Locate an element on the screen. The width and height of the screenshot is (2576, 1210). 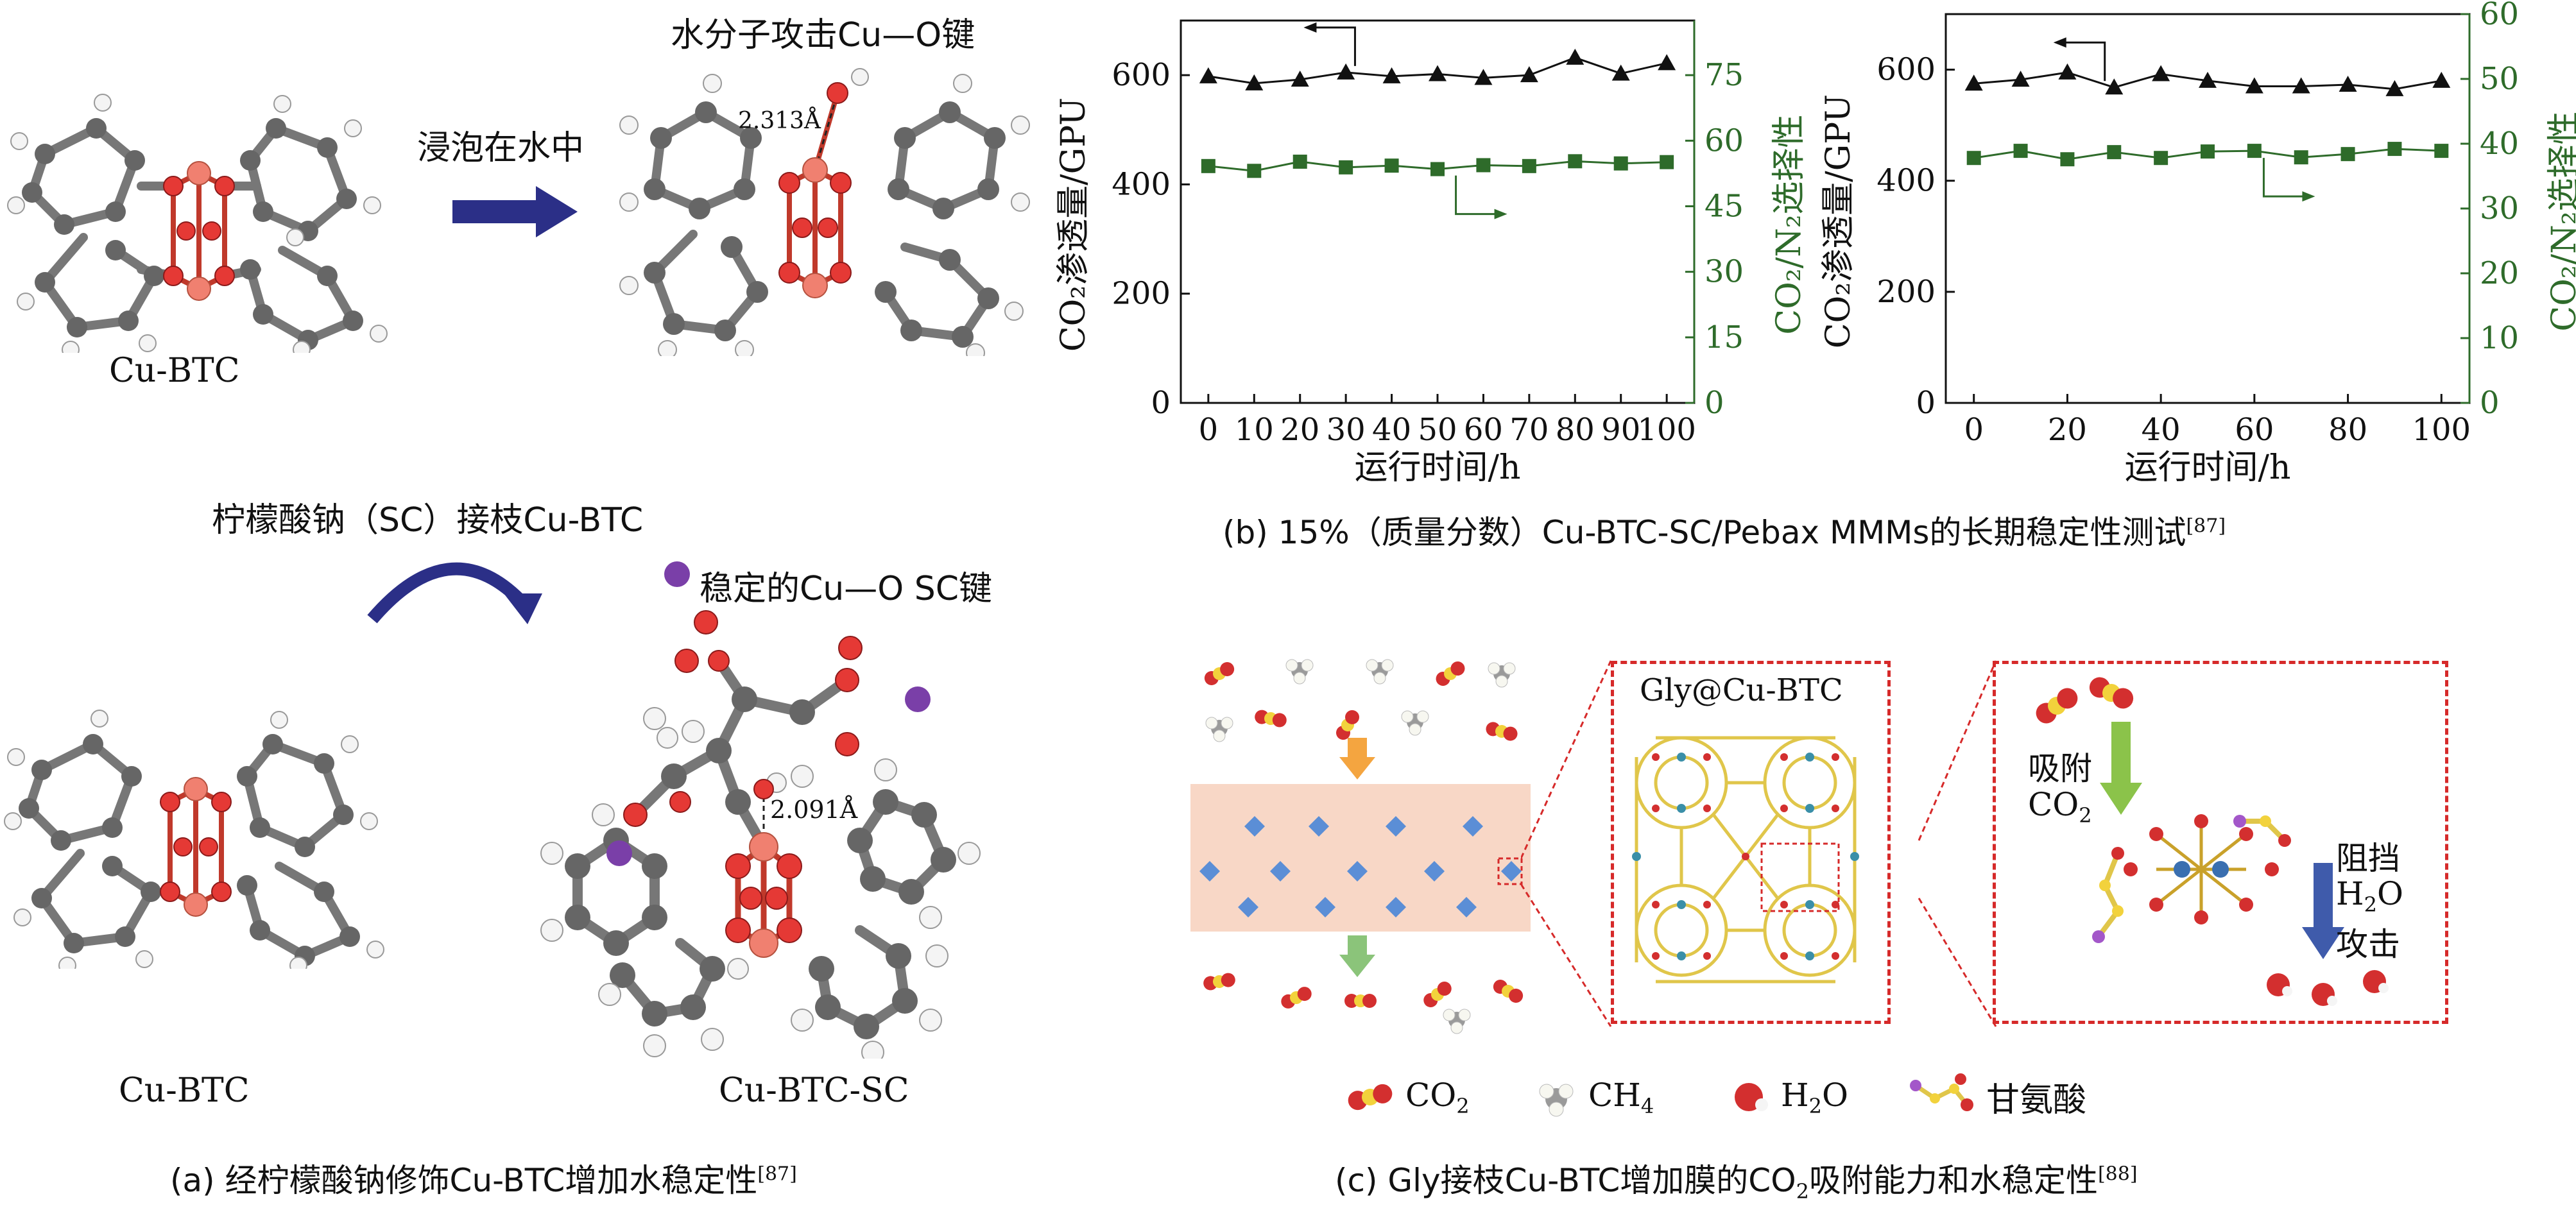
x-tick-label: 100 is located at coordinates (1666, 430).